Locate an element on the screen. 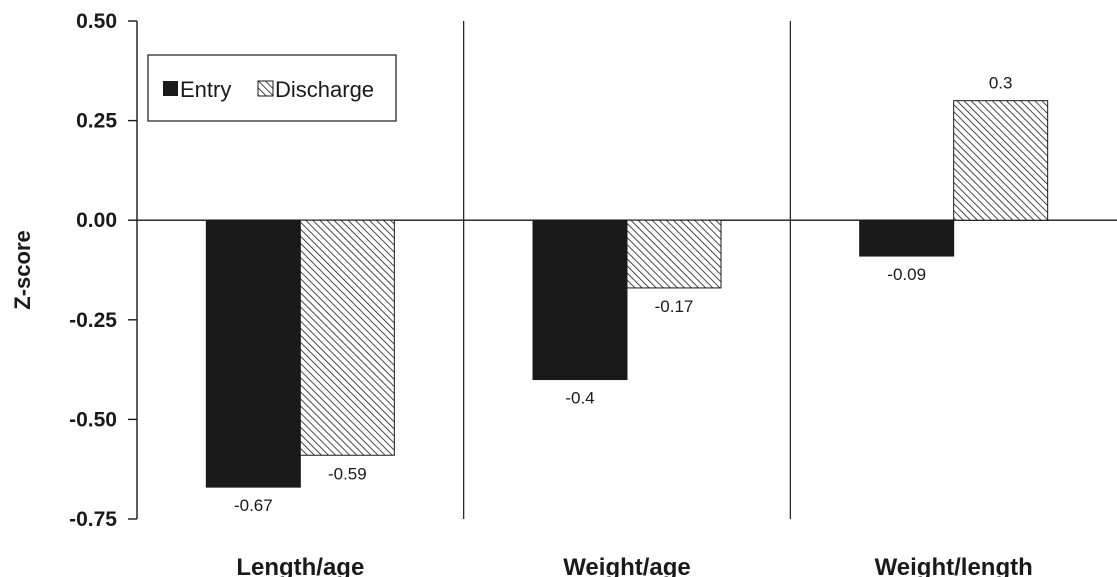 The image size is (1117, 577). data-label-discharge-1: -0.59 is located at coordinates (347, 473).